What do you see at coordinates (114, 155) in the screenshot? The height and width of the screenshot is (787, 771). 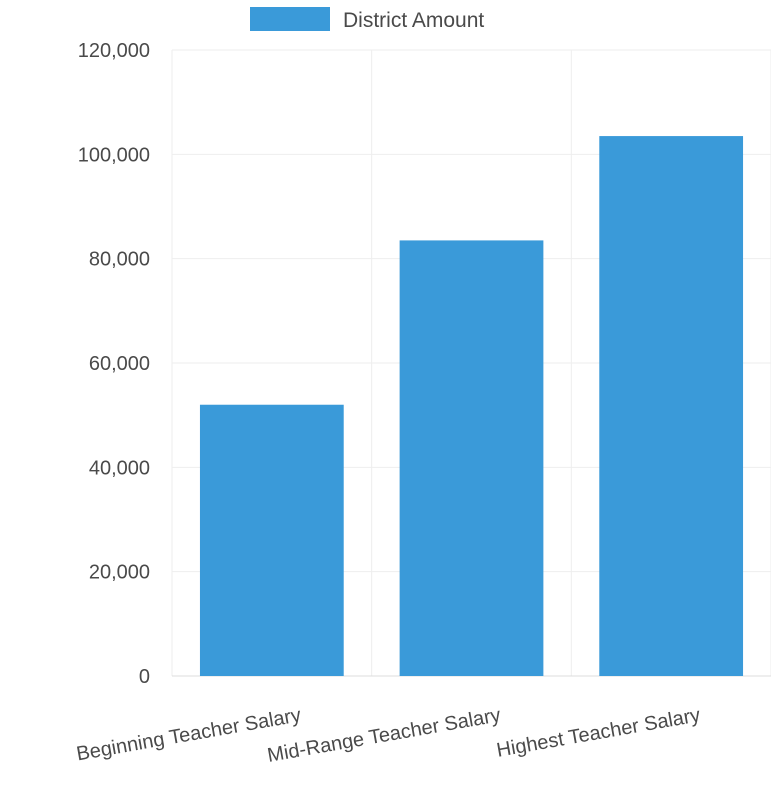 I see `y-tick-label: 100,000` at bounding box center [114, 155].